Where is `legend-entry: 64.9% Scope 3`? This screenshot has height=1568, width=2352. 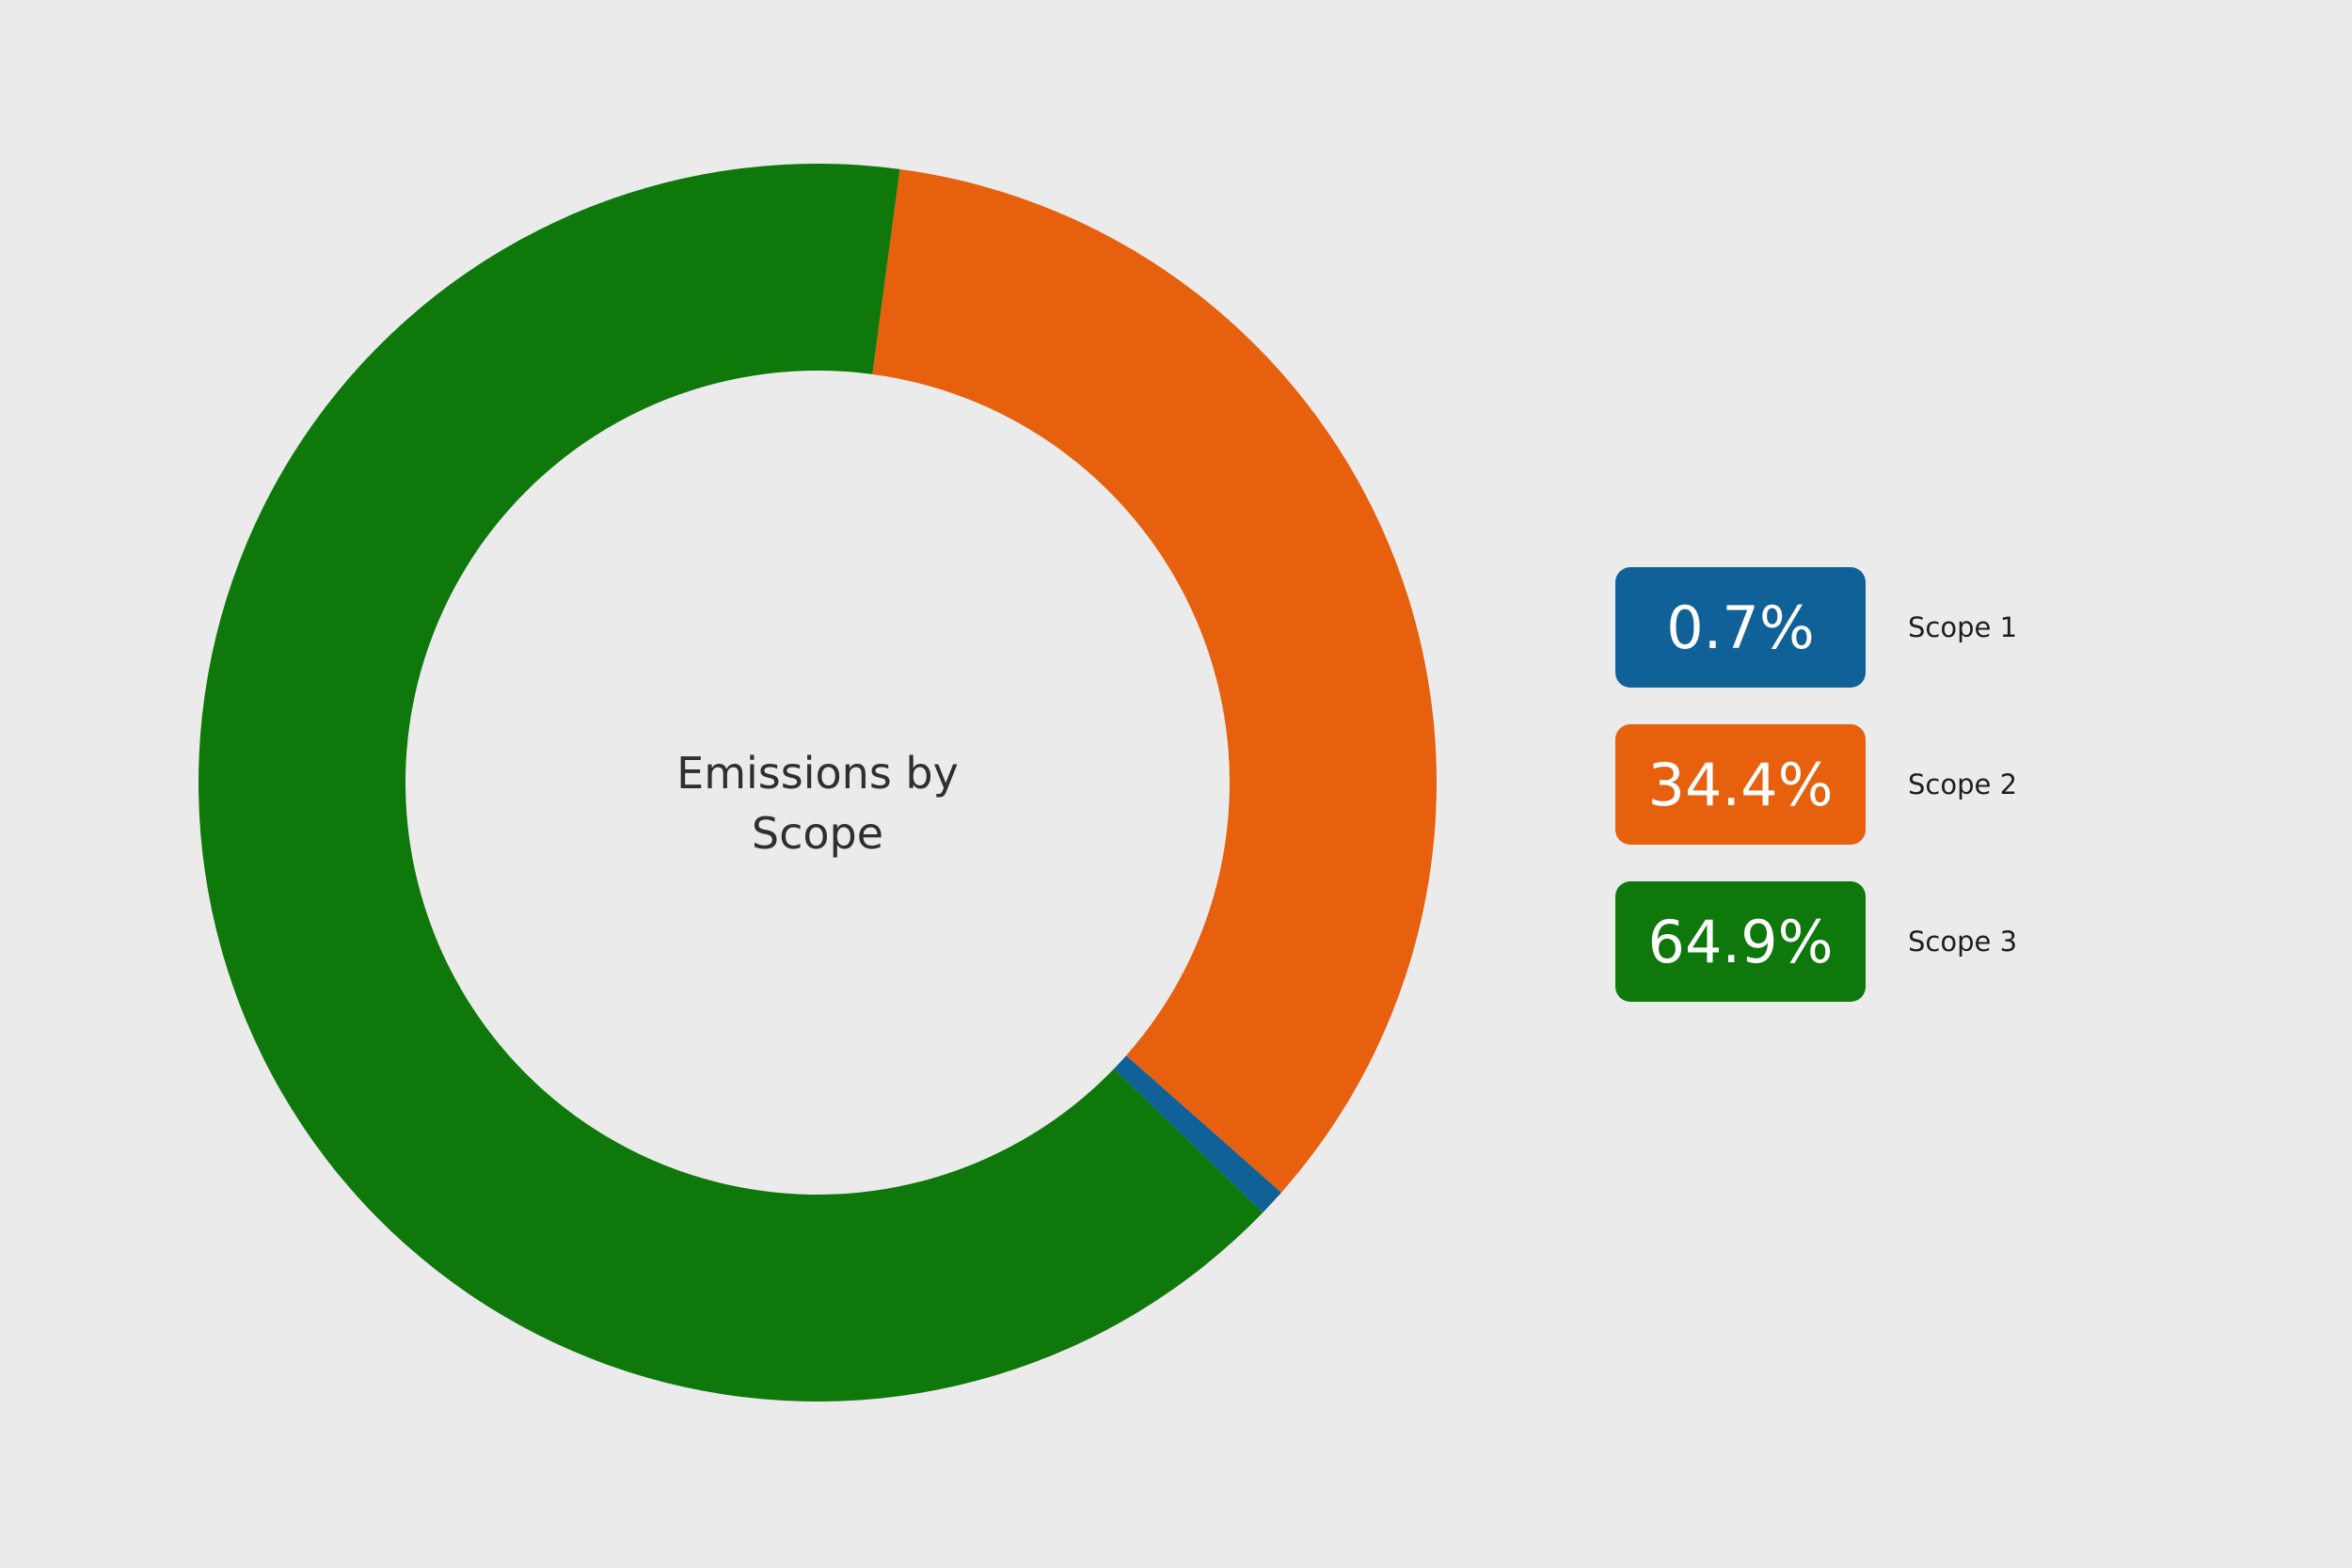 legend-entry: 64.9% Scope 3 is located at coordinates (1816, 941).